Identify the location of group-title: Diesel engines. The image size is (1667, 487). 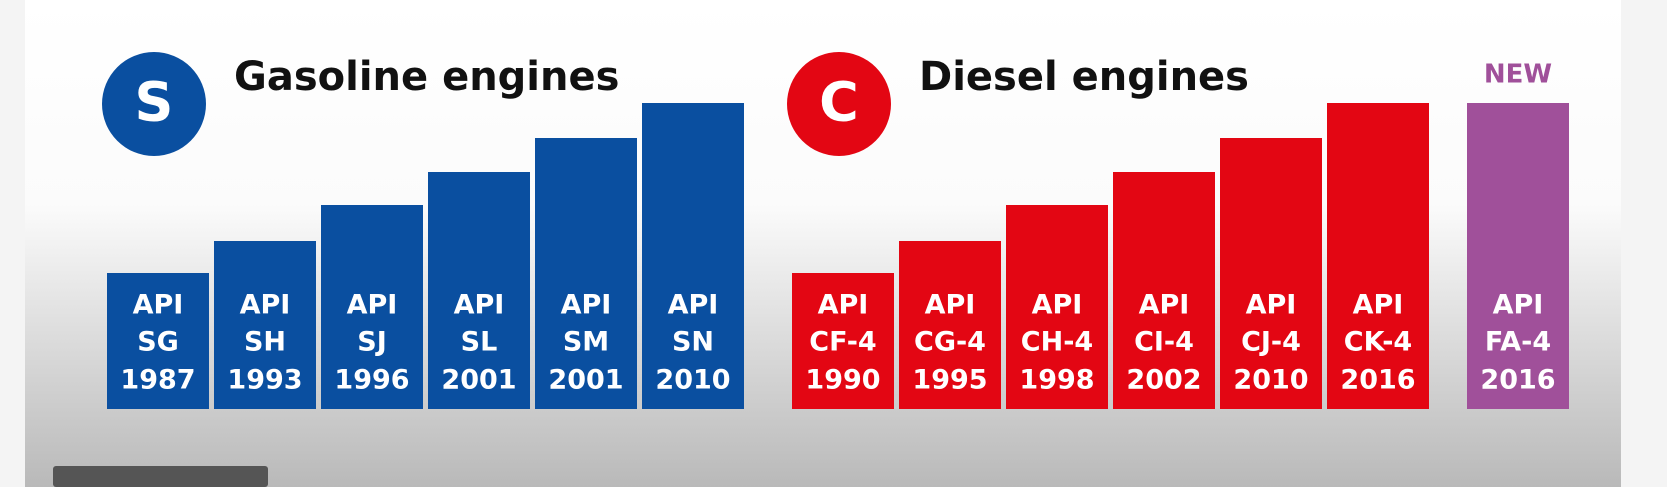
(1084, 77).